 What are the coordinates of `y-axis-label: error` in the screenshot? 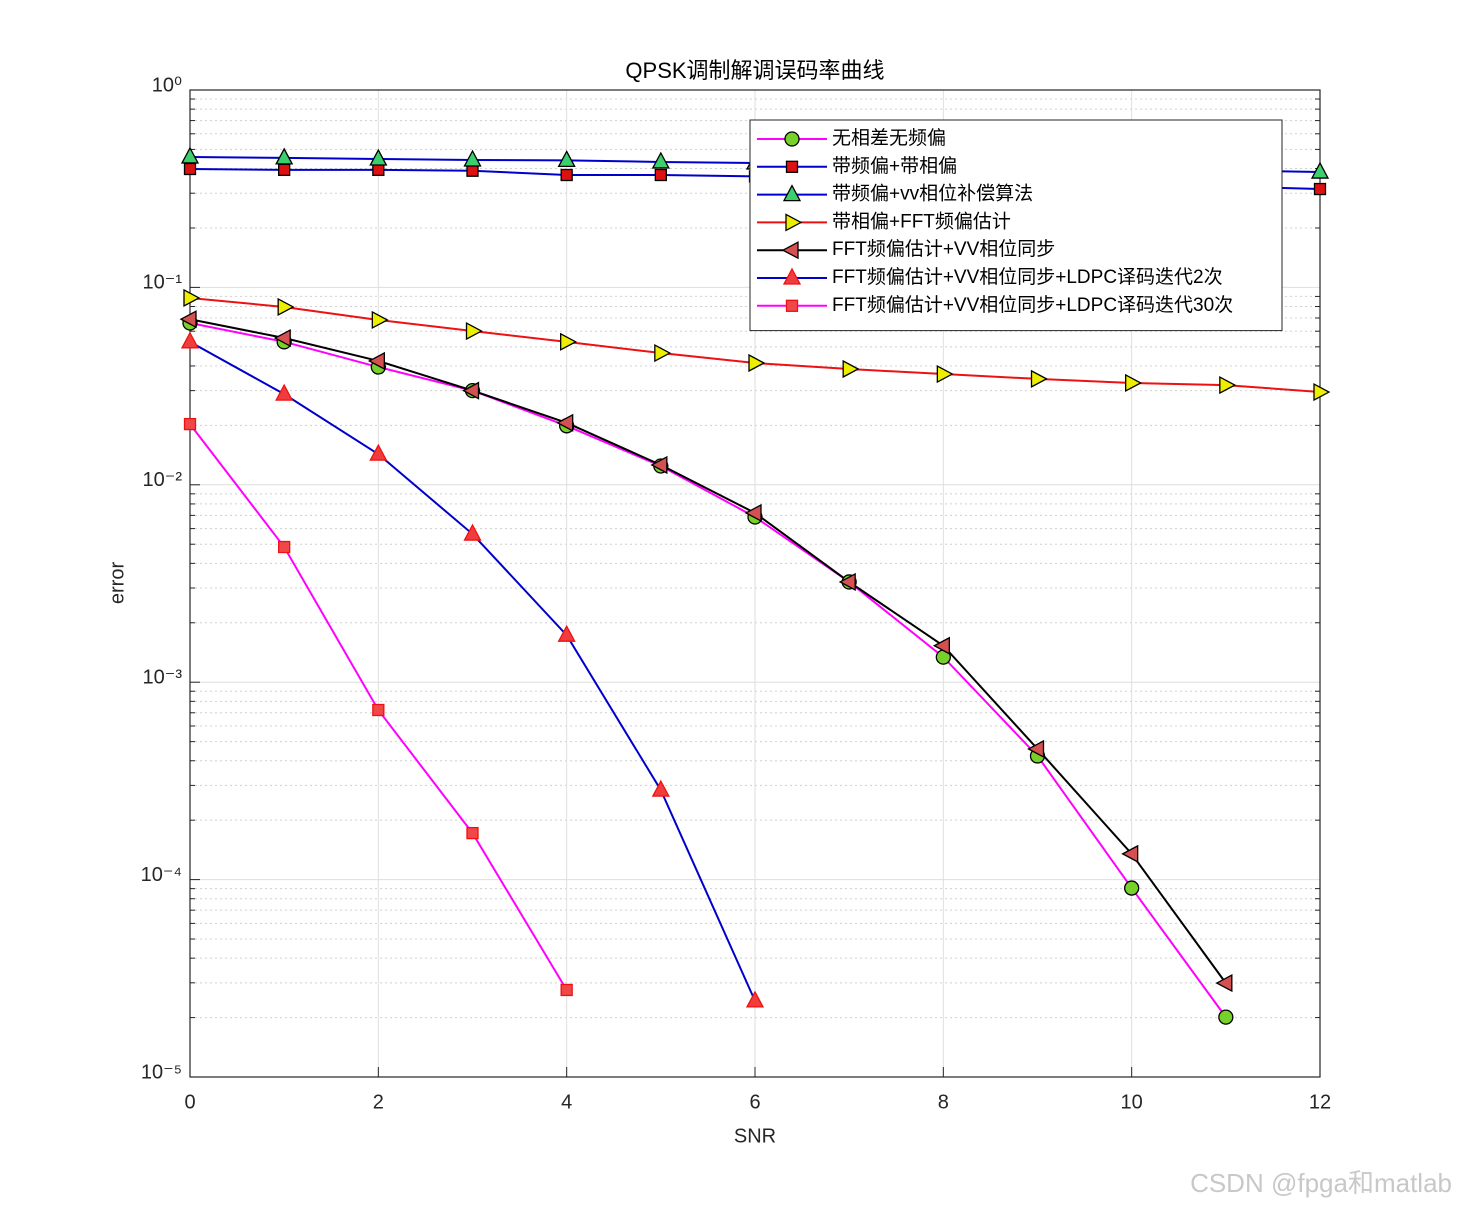 It's located at (117, 583).